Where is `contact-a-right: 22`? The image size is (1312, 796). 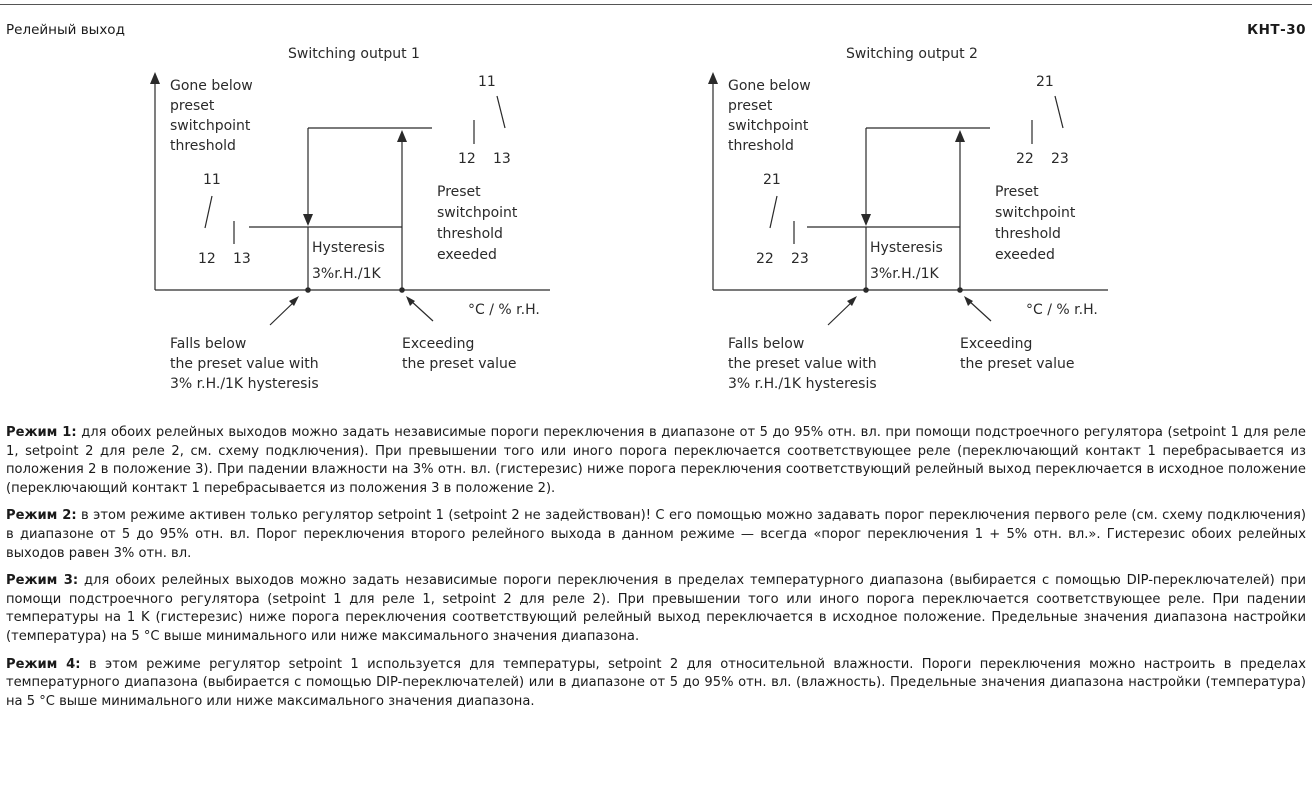 contact-a-right: 22 is located at coordinates (1025, 159).